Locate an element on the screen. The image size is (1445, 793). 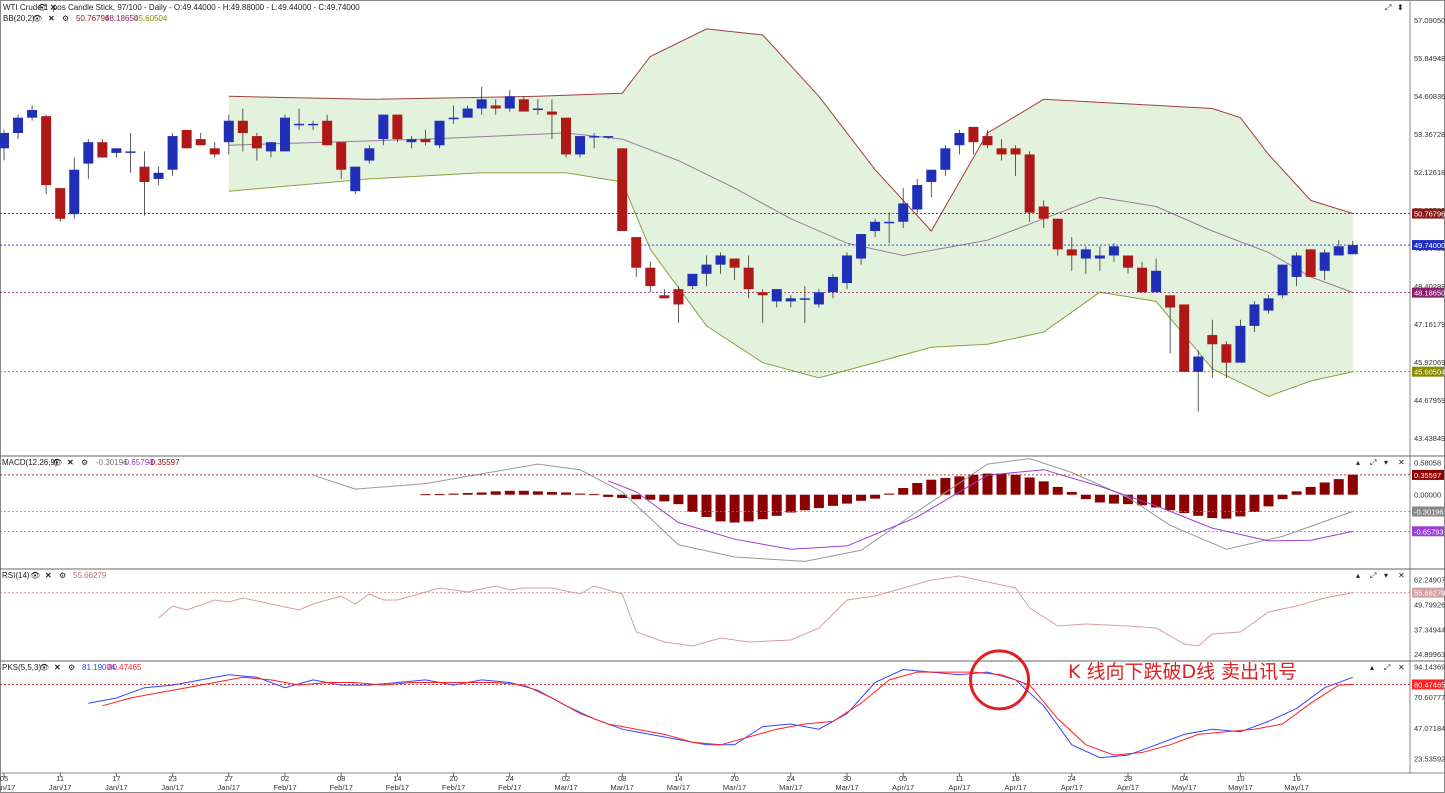
date-tick-month: Feb/17 is located at coordinates (397, 787).